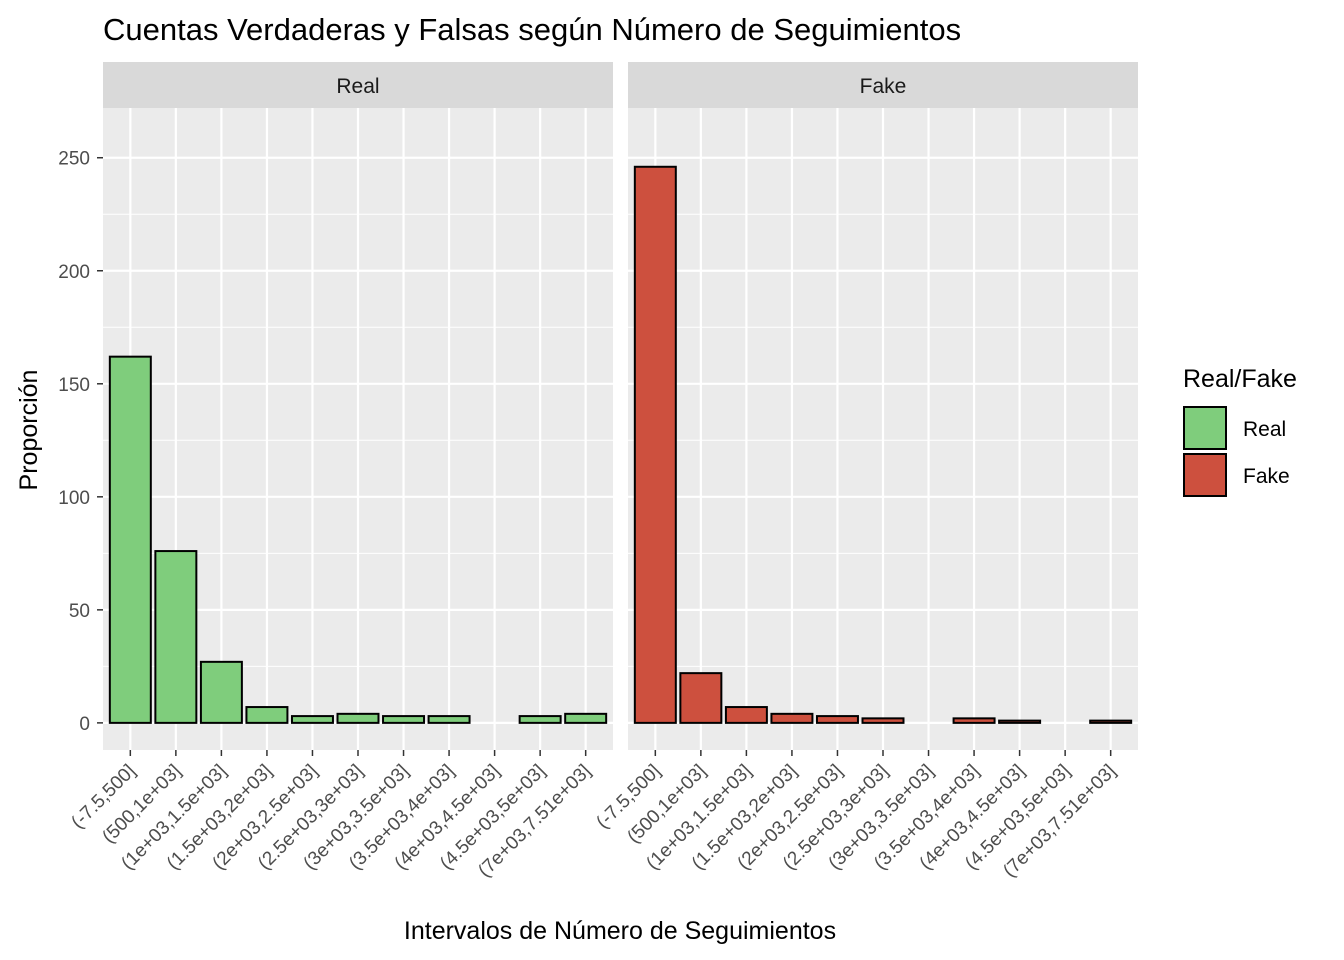 The image size is (1344, 960). I want to click on facet-strip-label: Fake, so click(883, 86).